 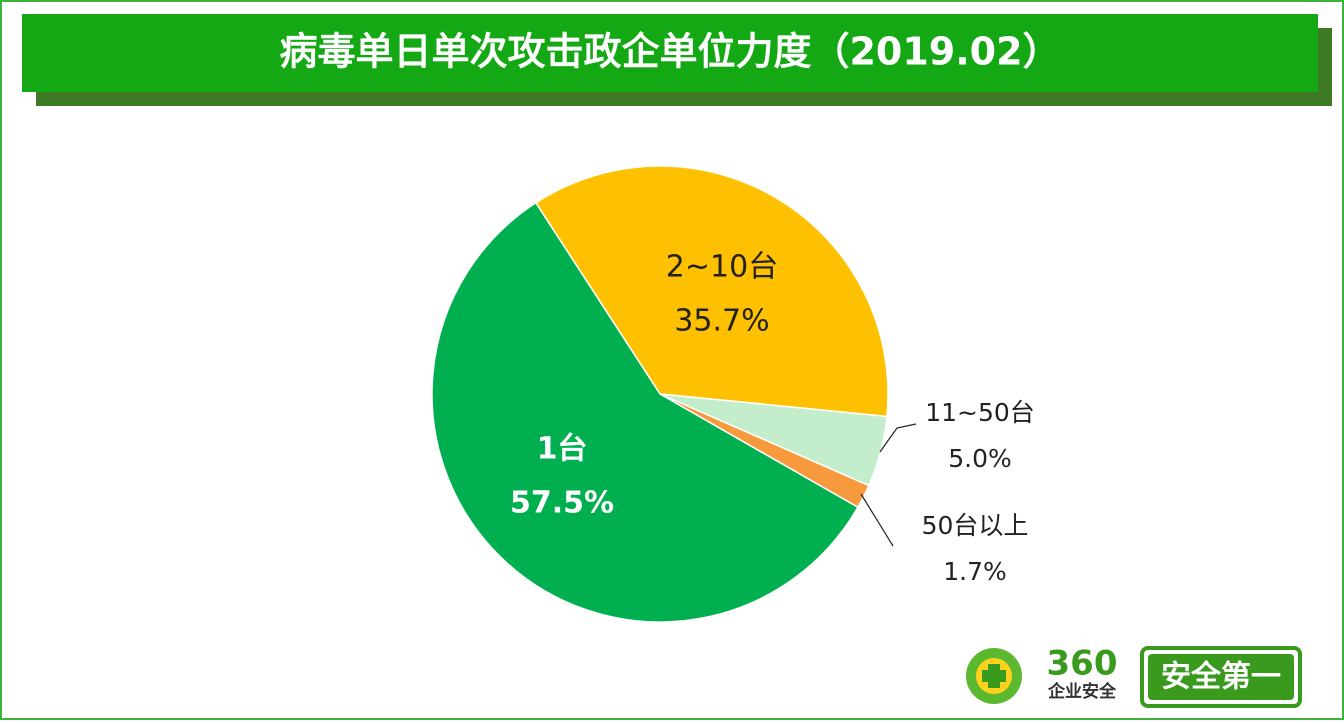 I want to click on logo-sub: 企业安全, so click(x=1082, y=691).